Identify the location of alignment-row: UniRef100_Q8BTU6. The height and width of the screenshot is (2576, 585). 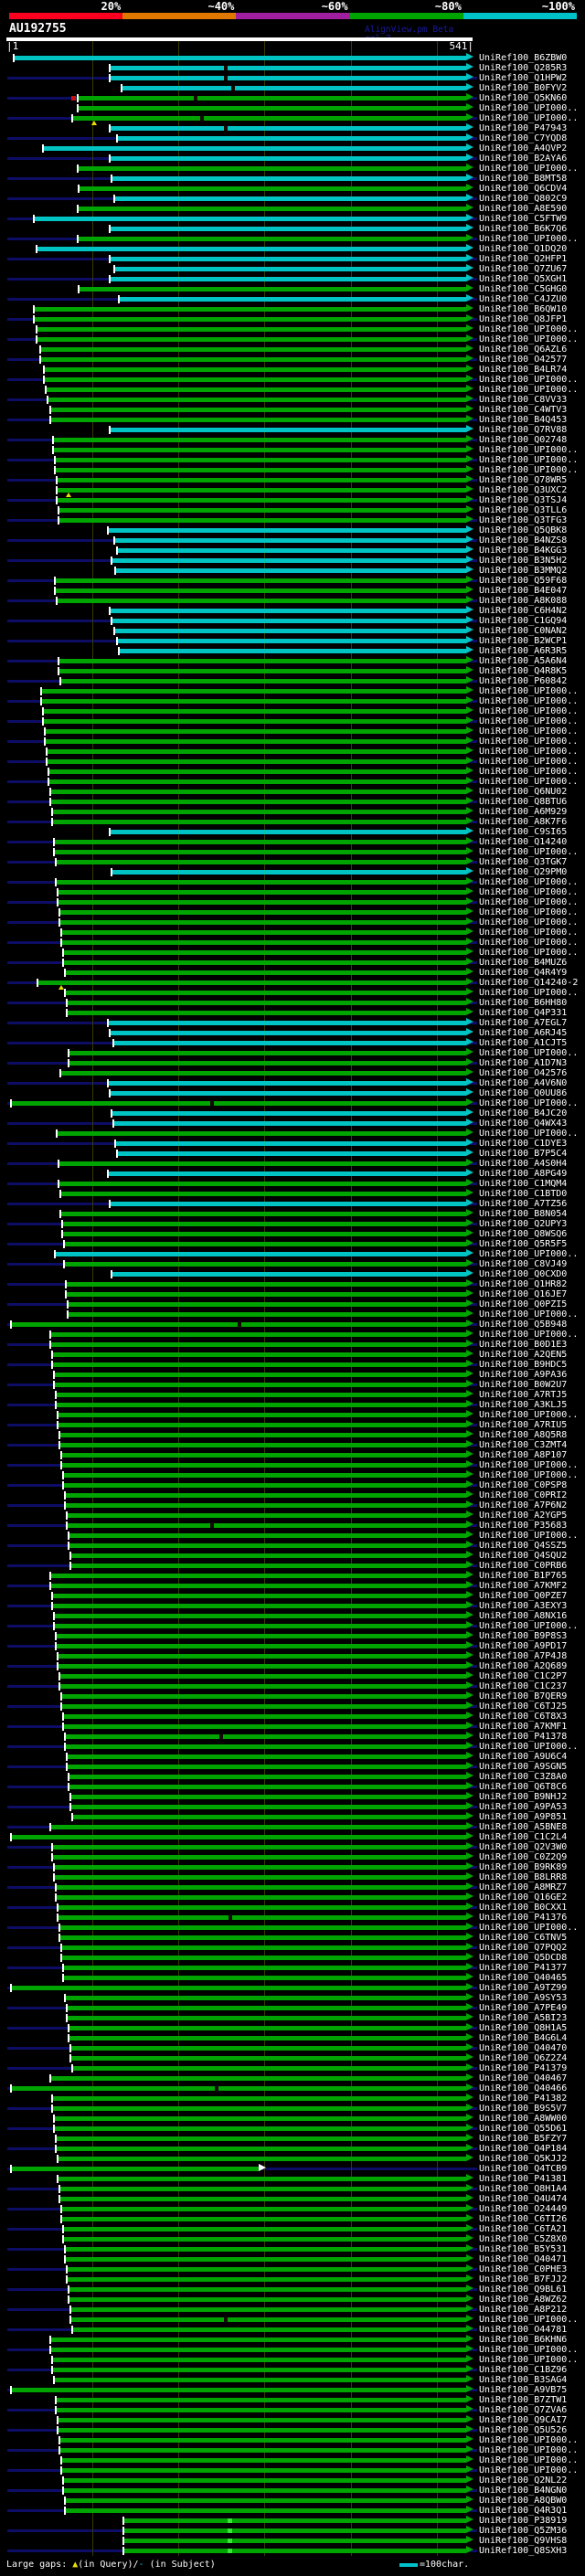
(293, 802).